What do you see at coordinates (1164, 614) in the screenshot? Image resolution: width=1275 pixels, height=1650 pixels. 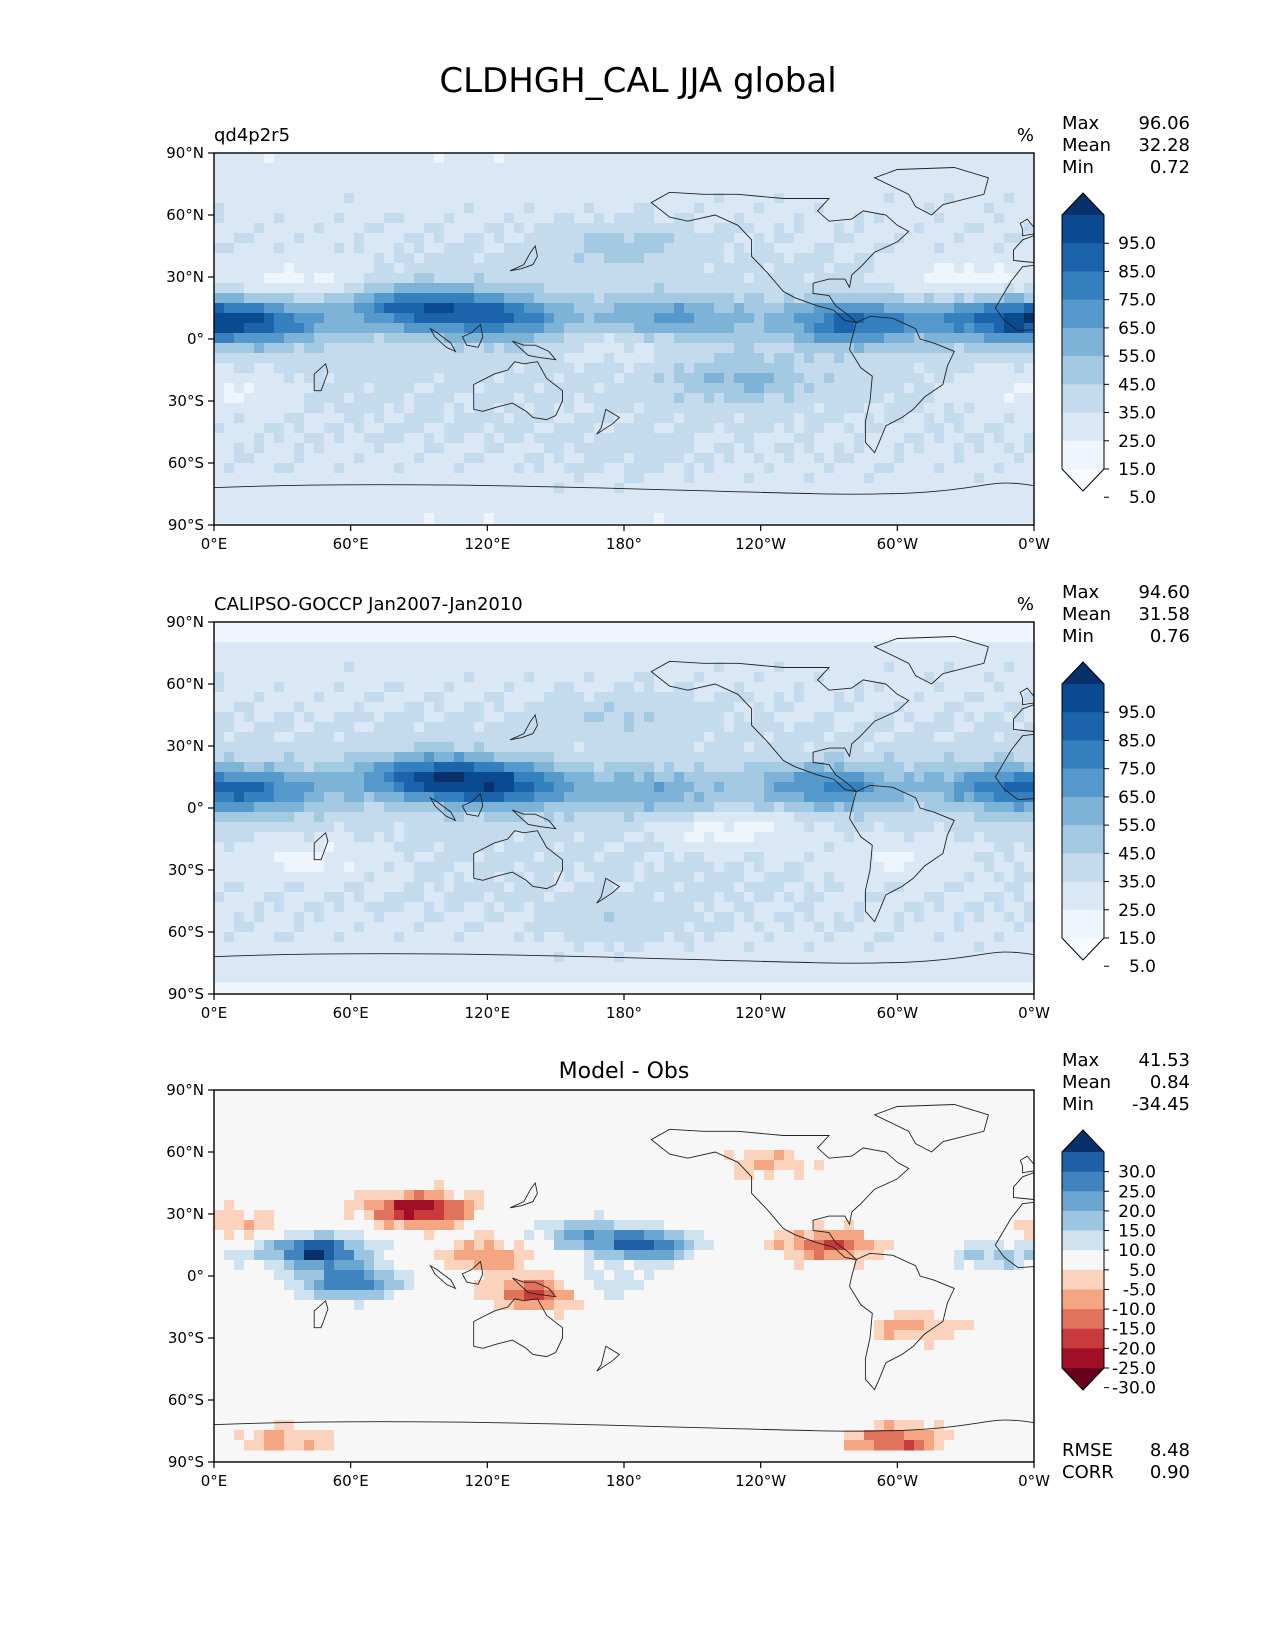 I see `stat-value: 31.58` at bounding box center [1164, 614].